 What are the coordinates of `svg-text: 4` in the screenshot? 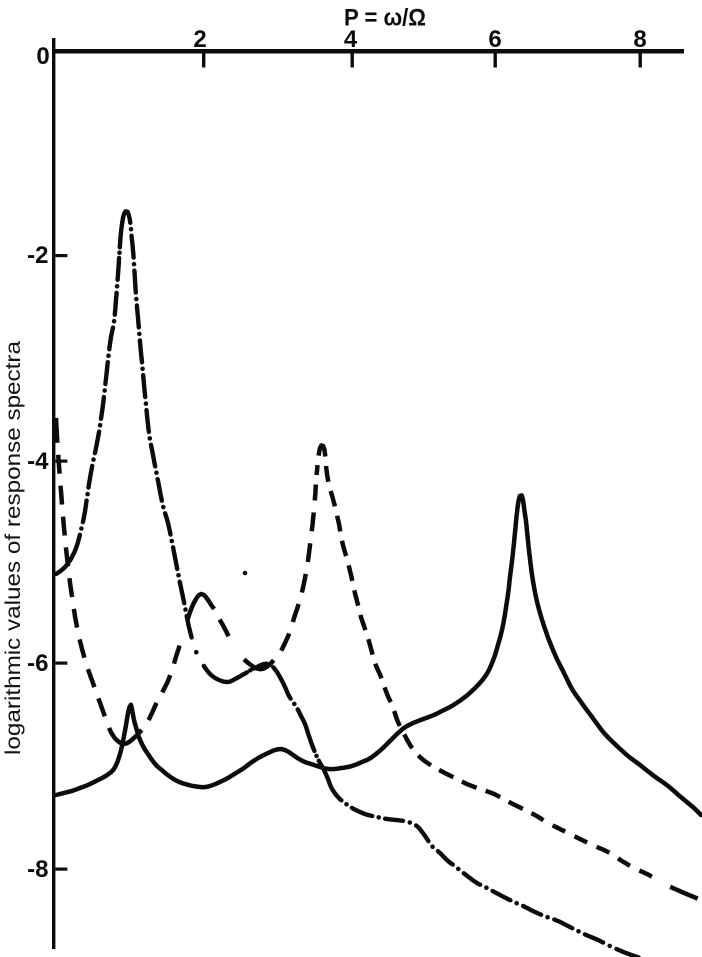 It's located at (351, 39).